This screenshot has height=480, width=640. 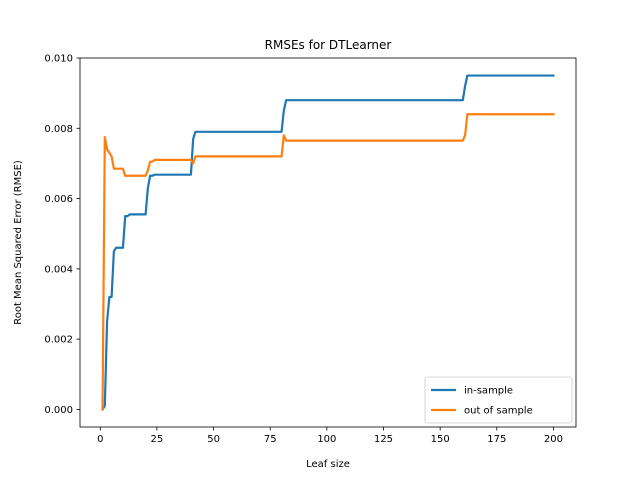 What do you see at coordinates (488, 391) in the screenshot?
I see `legend-label: in-sample` at bounding box center [488, 391].